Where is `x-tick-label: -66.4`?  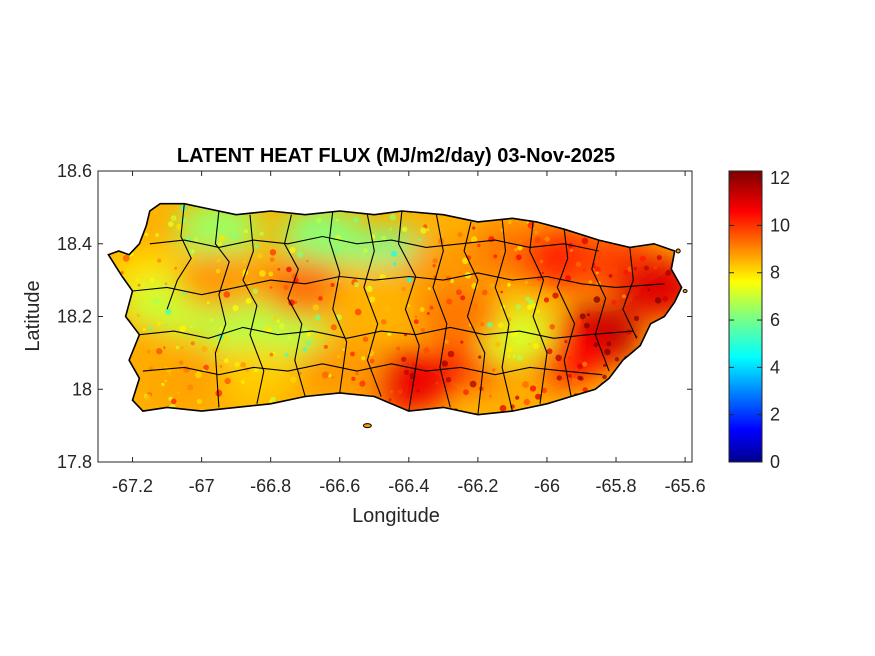
x-tick-label: -66.4 is located at coordinates (408, 486).